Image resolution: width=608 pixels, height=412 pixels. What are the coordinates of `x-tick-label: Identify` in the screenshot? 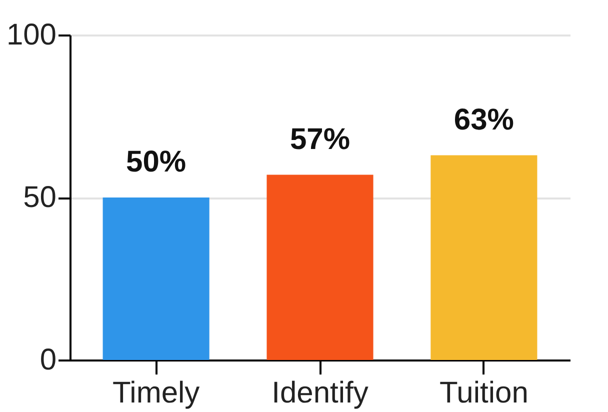 It's located at (320, 393).